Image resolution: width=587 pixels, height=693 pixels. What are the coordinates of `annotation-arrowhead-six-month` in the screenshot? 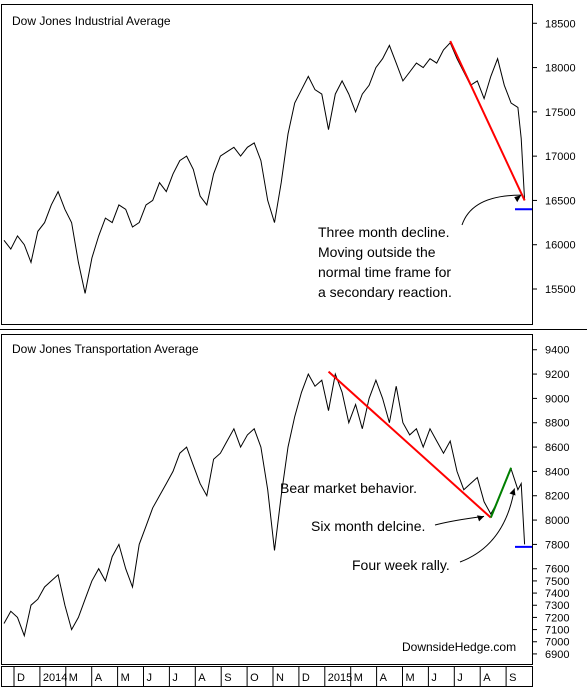 It's located at (481, 518).